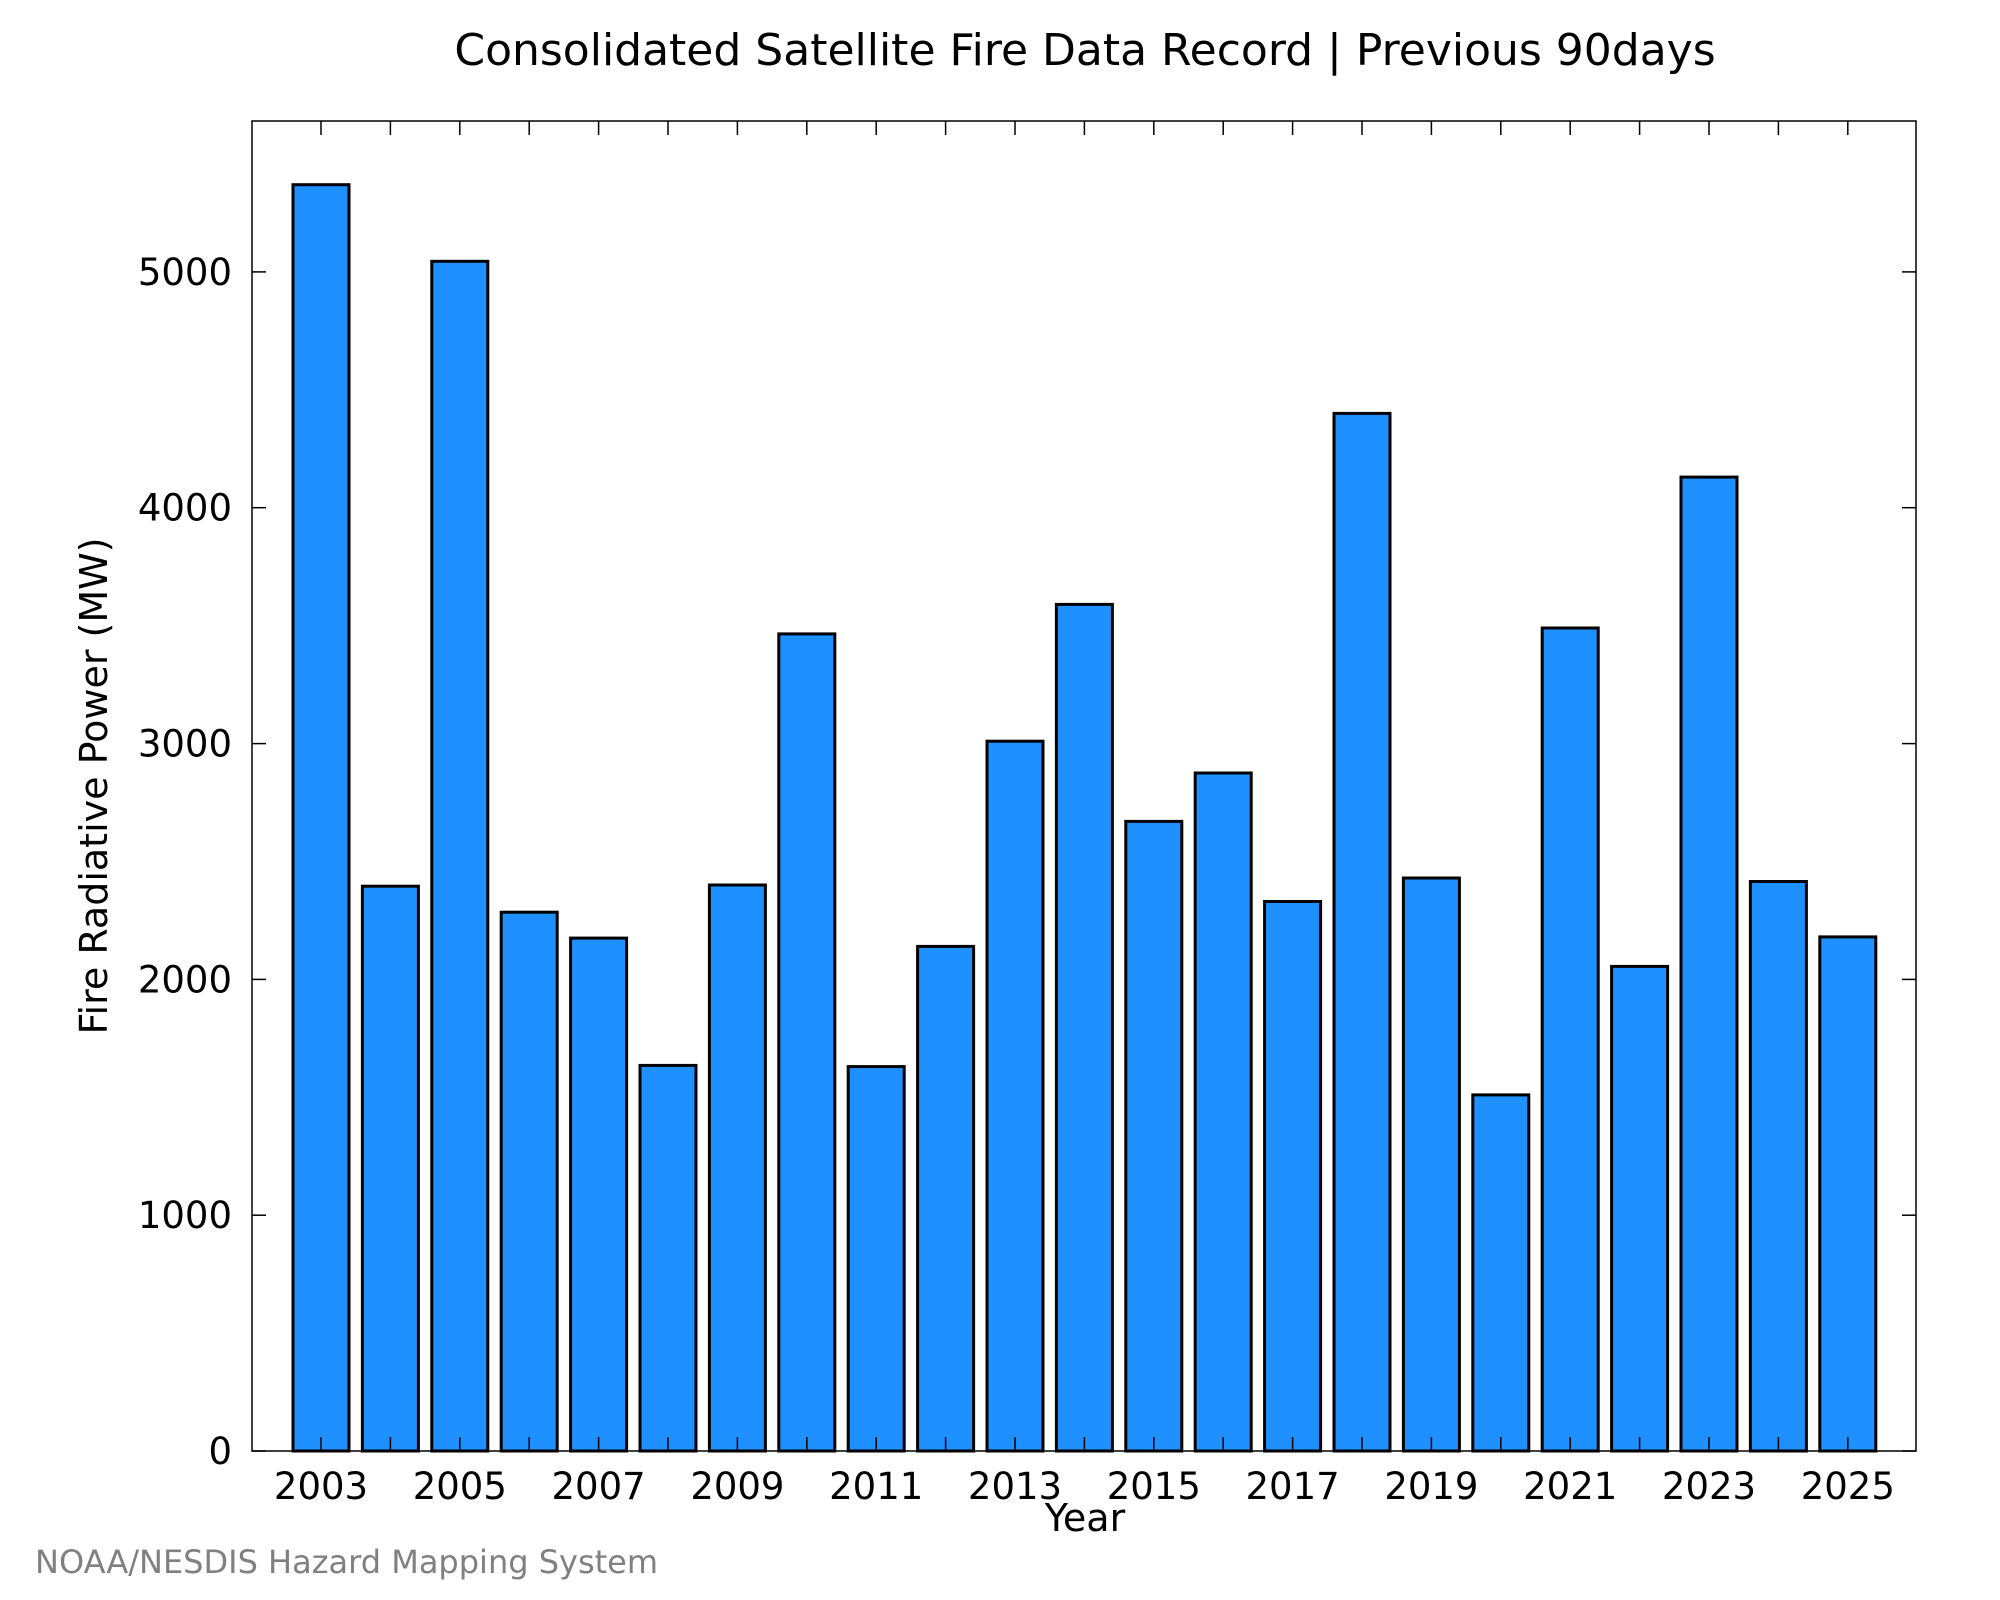 The width and height of the screenshot is (2000, 1600). I want to click on y-tick-label-4000: 4000, so click(185, 508).